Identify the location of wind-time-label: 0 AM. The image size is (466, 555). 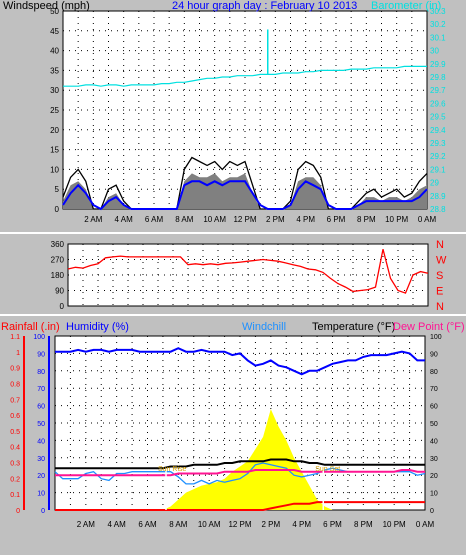
(427, 219).